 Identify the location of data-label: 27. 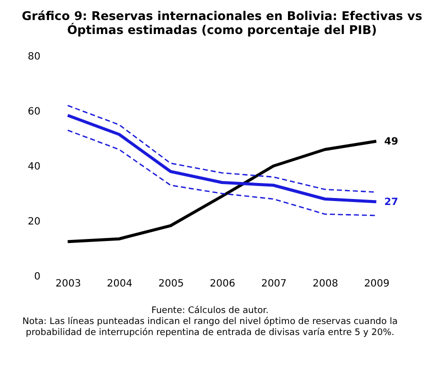
(391, 202).